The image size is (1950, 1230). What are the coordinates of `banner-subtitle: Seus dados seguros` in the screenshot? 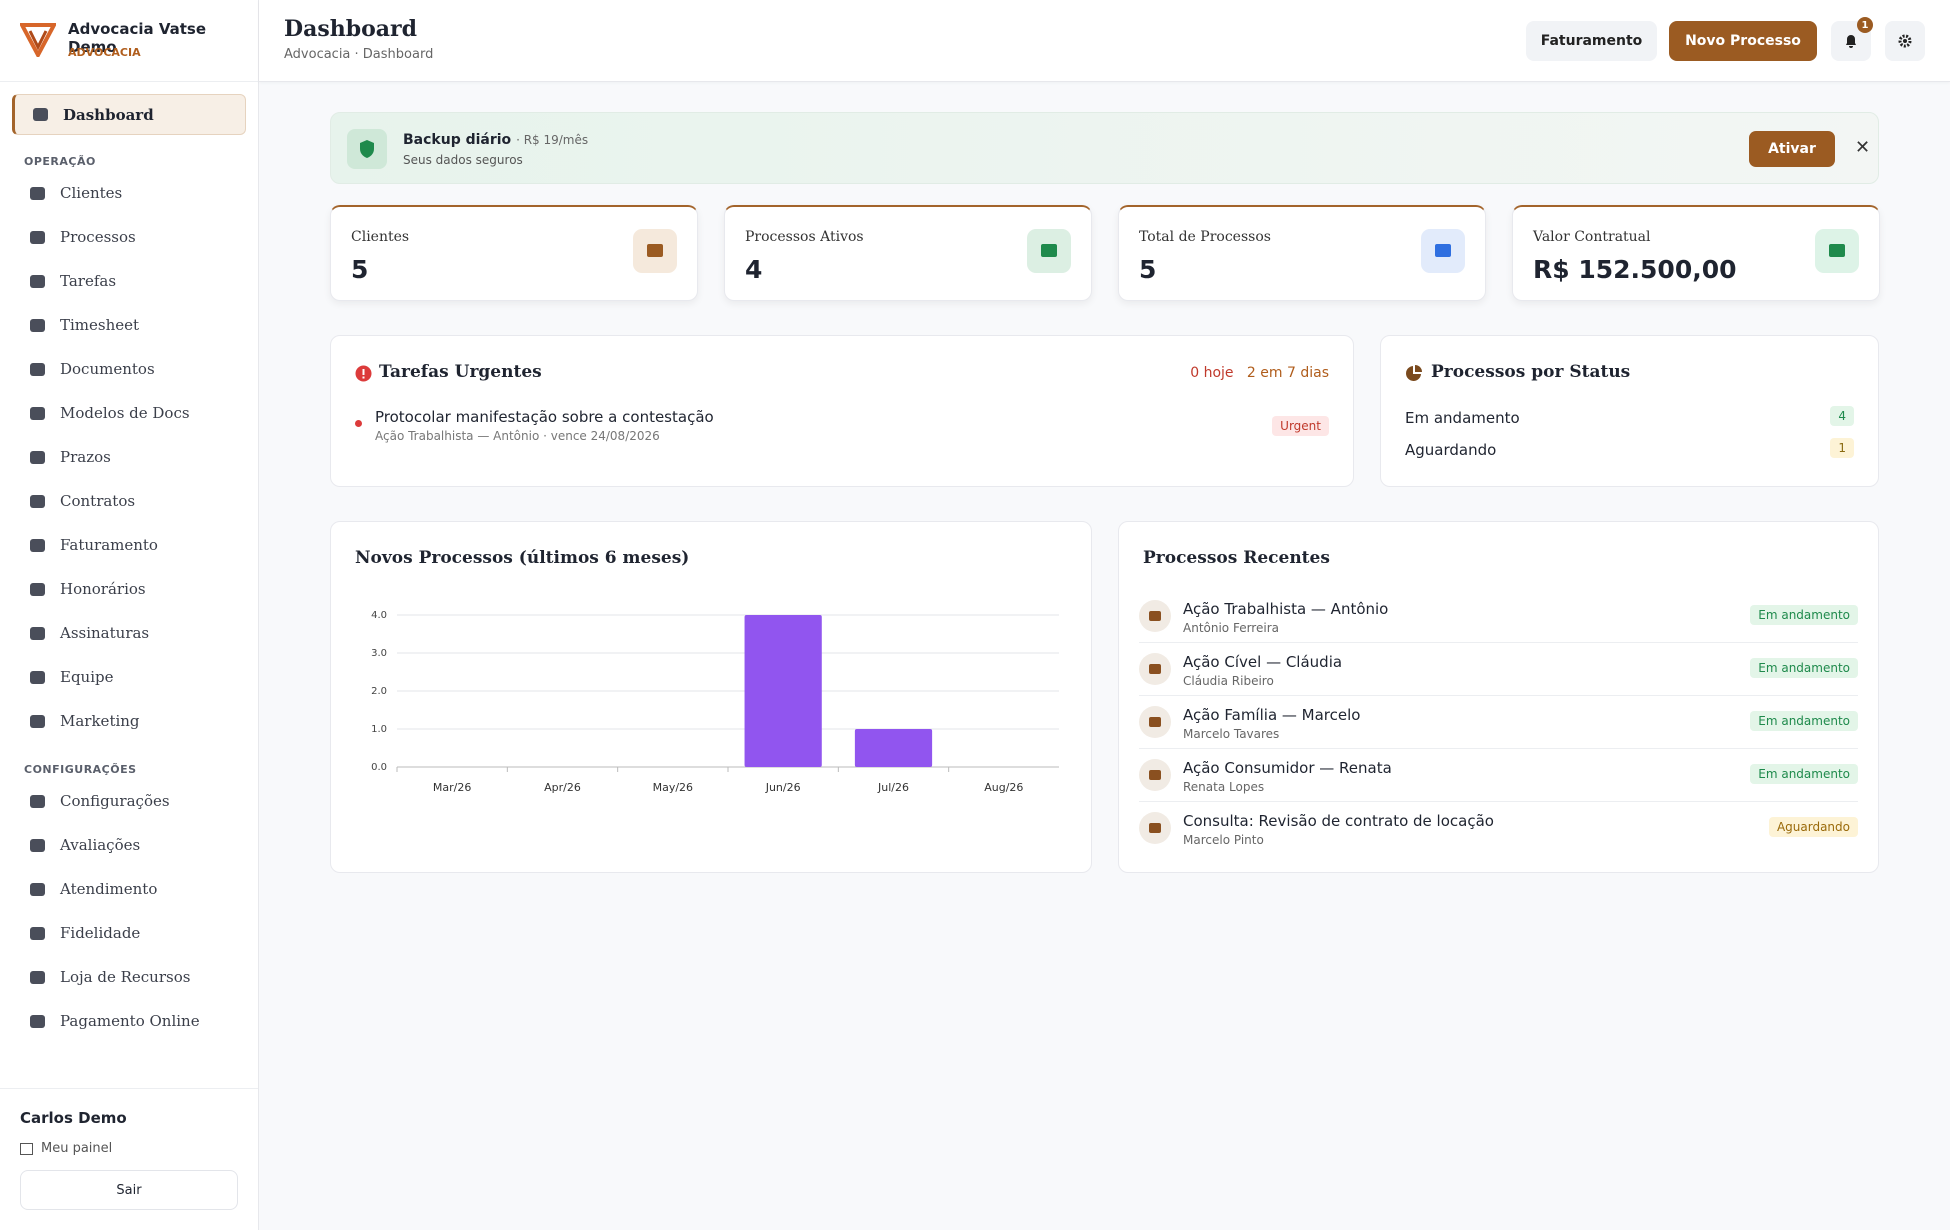 It's located at (463, 160).